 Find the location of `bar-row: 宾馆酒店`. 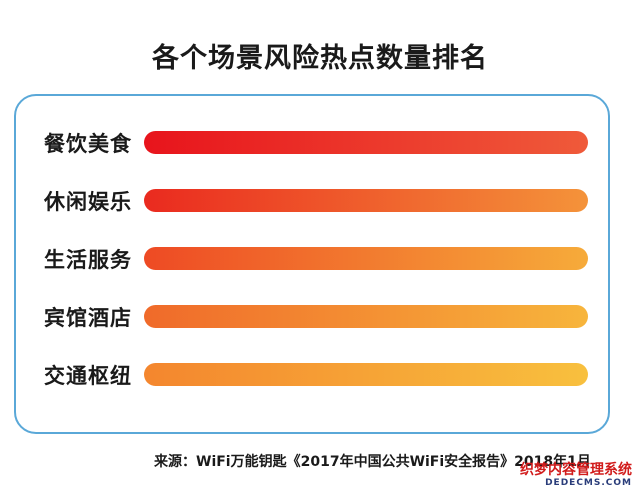

bar-row: 宾馆酒店 is located at coordinates (320, 316).